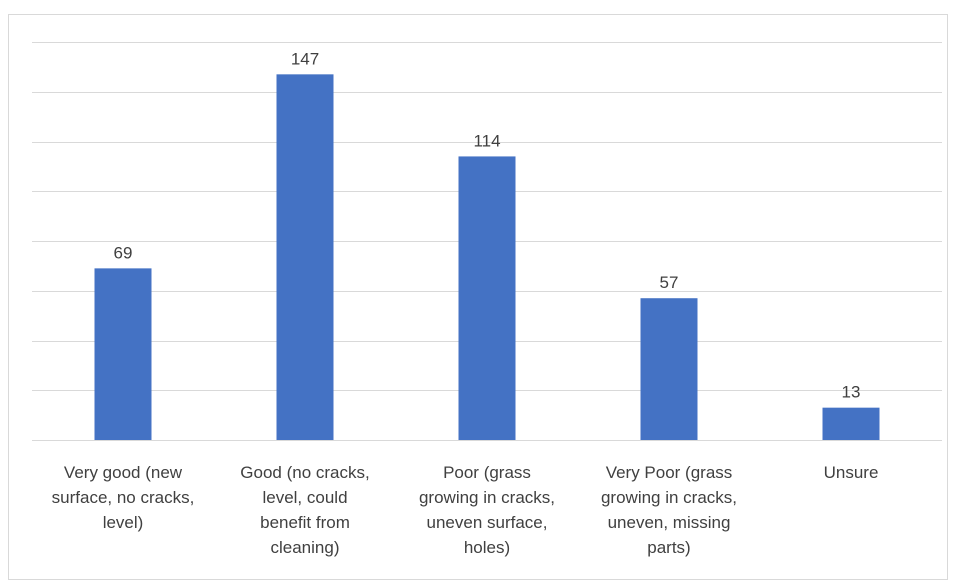 The height and width of the screenshot is (582, 957). What do you see at coordinates (487, 472) in the screenshot?
I see `x-tick-label-line: Poor (grass` at bounding box center [487, 472].